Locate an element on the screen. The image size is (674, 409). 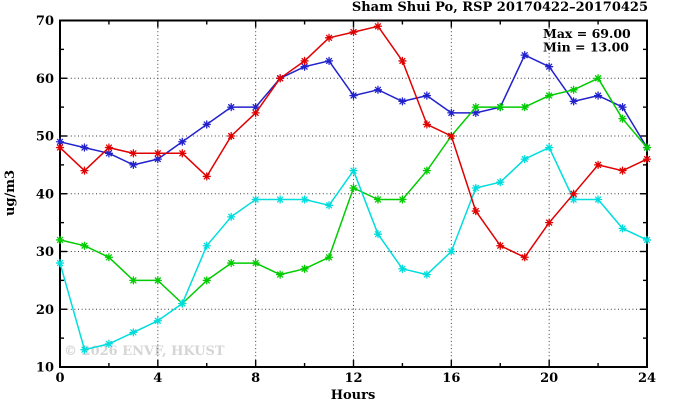
y-tick-label: 60 is located at coordinates (45, 79).